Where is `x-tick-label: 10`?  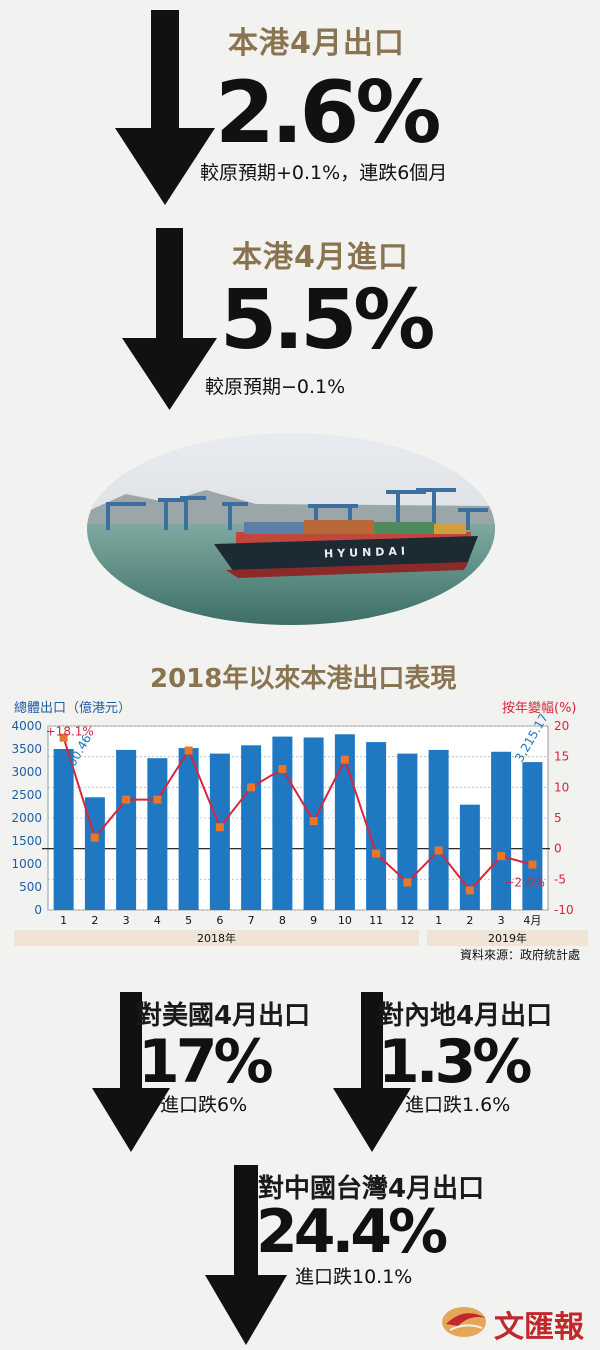 x-tick-label: 10 is located at coordinates (345, 920).